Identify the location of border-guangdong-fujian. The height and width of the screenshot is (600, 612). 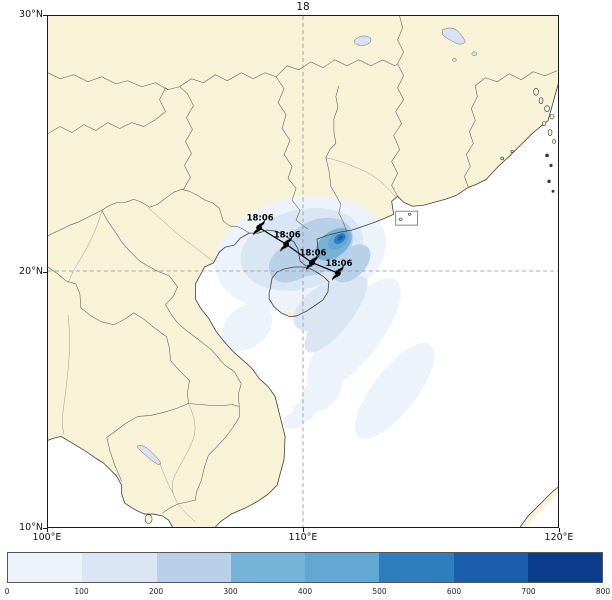
(471, 136).